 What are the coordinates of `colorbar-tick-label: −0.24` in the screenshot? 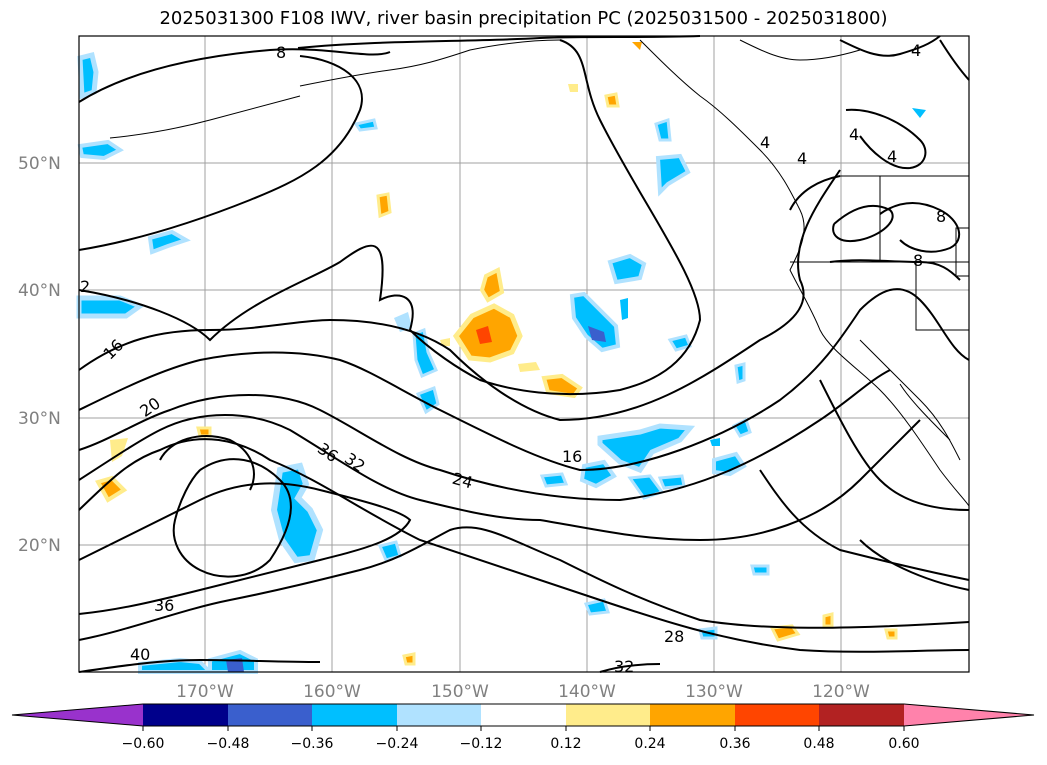 It's located at (397, 744).